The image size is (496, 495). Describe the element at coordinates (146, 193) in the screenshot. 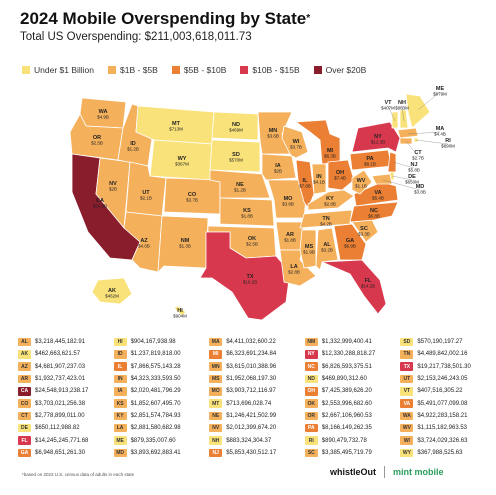

I see `state-label-ut: UT` at that location.